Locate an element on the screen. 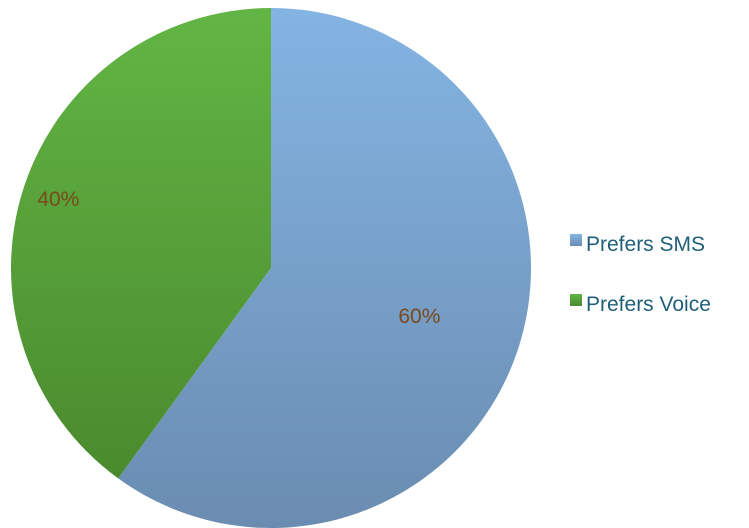 The width and height of the screenshot is (749, 528). legend-label-prefers-voice: Prefers Voice is located at coordinates (648, 304).